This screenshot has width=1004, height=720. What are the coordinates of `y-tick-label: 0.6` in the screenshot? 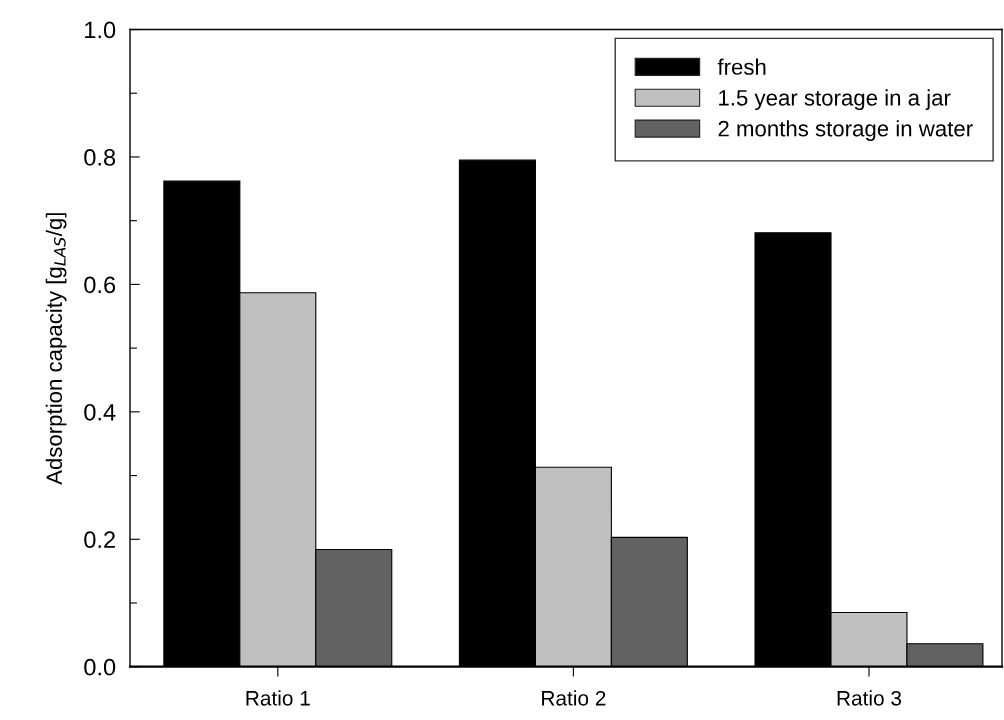 It's located at (100, 285).